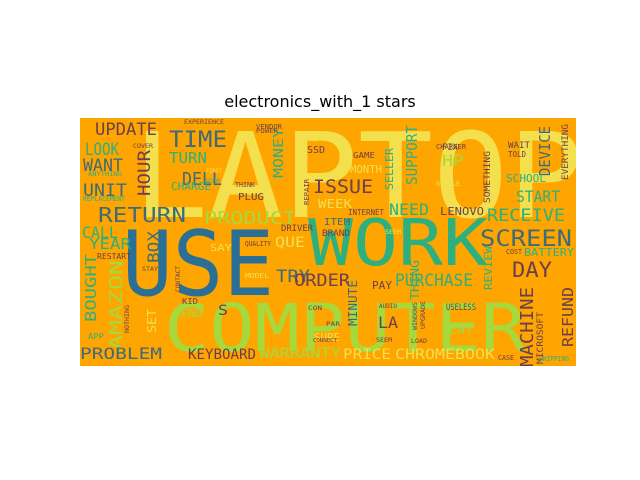  Describe the element at coordinates (258, 244) in the screenshot. I see `word-quality: QUALITY` at that location.